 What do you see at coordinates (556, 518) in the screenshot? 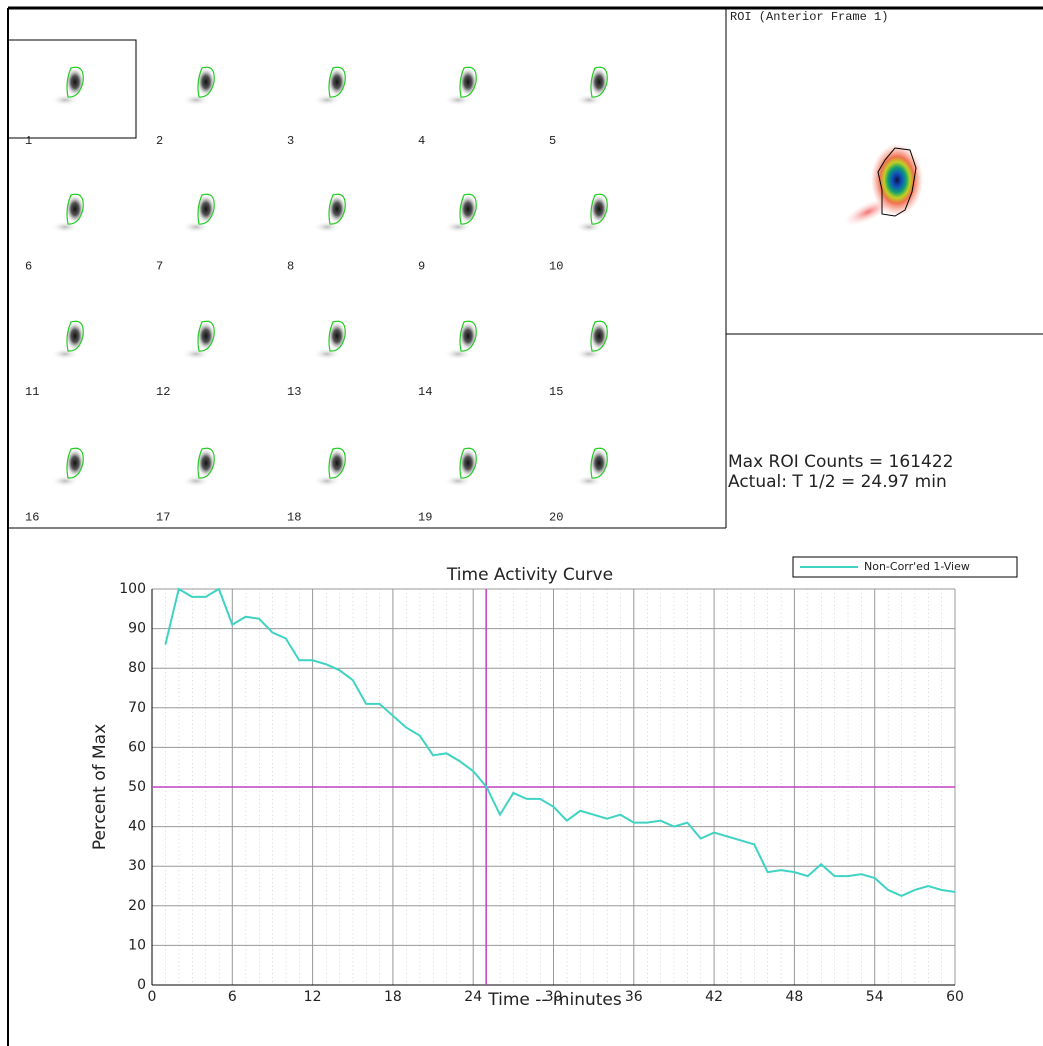
I see `frame-label: 20` at bounding box center [556, 518].